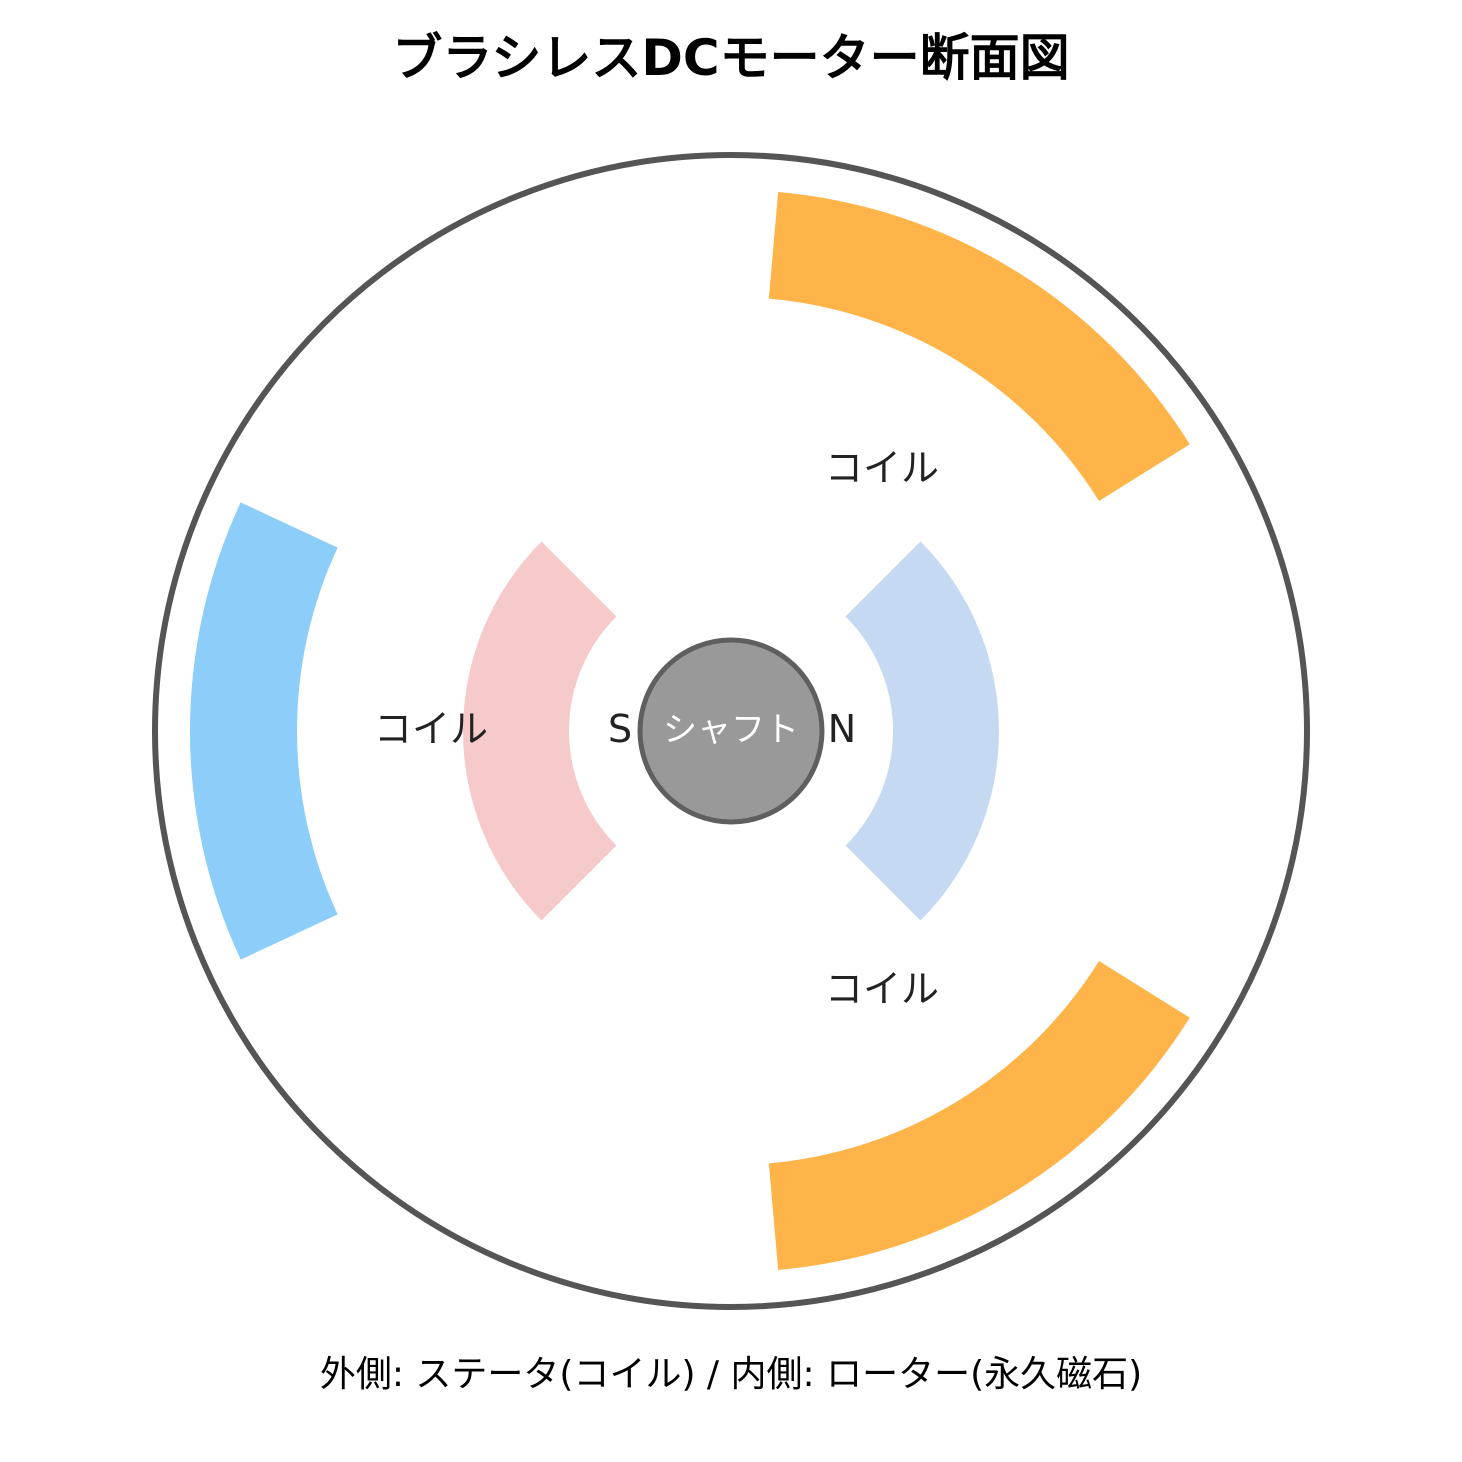  What do you see at coordinates (922, 731) in the screenshot?
I see `rotor-magnet-north` at bounding box center [922, 731].